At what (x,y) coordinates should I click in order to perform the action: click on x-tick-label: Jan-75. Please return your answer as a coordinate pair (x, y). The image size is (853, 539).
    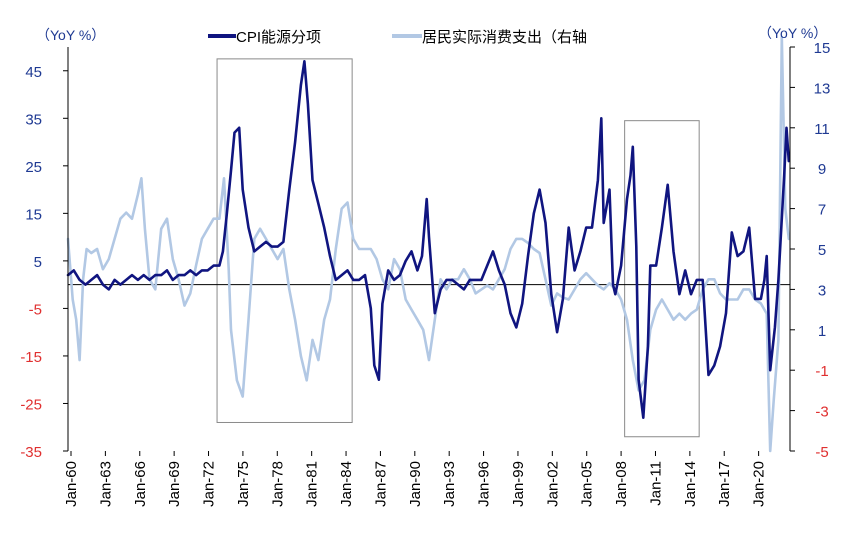
    Looking at the image, I should click on (243, 484).